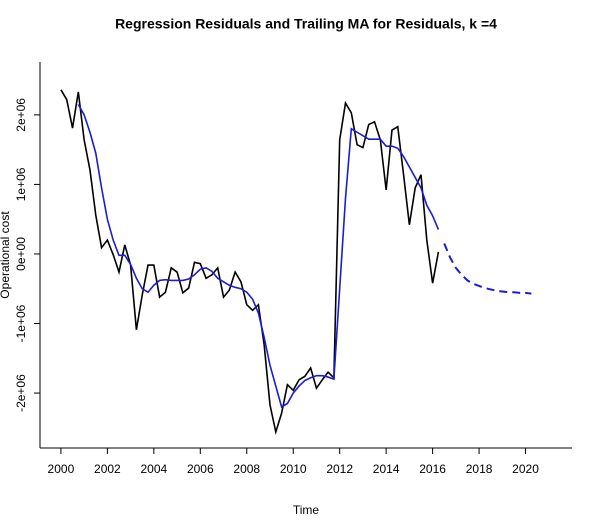  What do you see at coordinates (386, 469) in the screenshot?
I see `x-tick-label: 2014` at bounding box center [386, 469].